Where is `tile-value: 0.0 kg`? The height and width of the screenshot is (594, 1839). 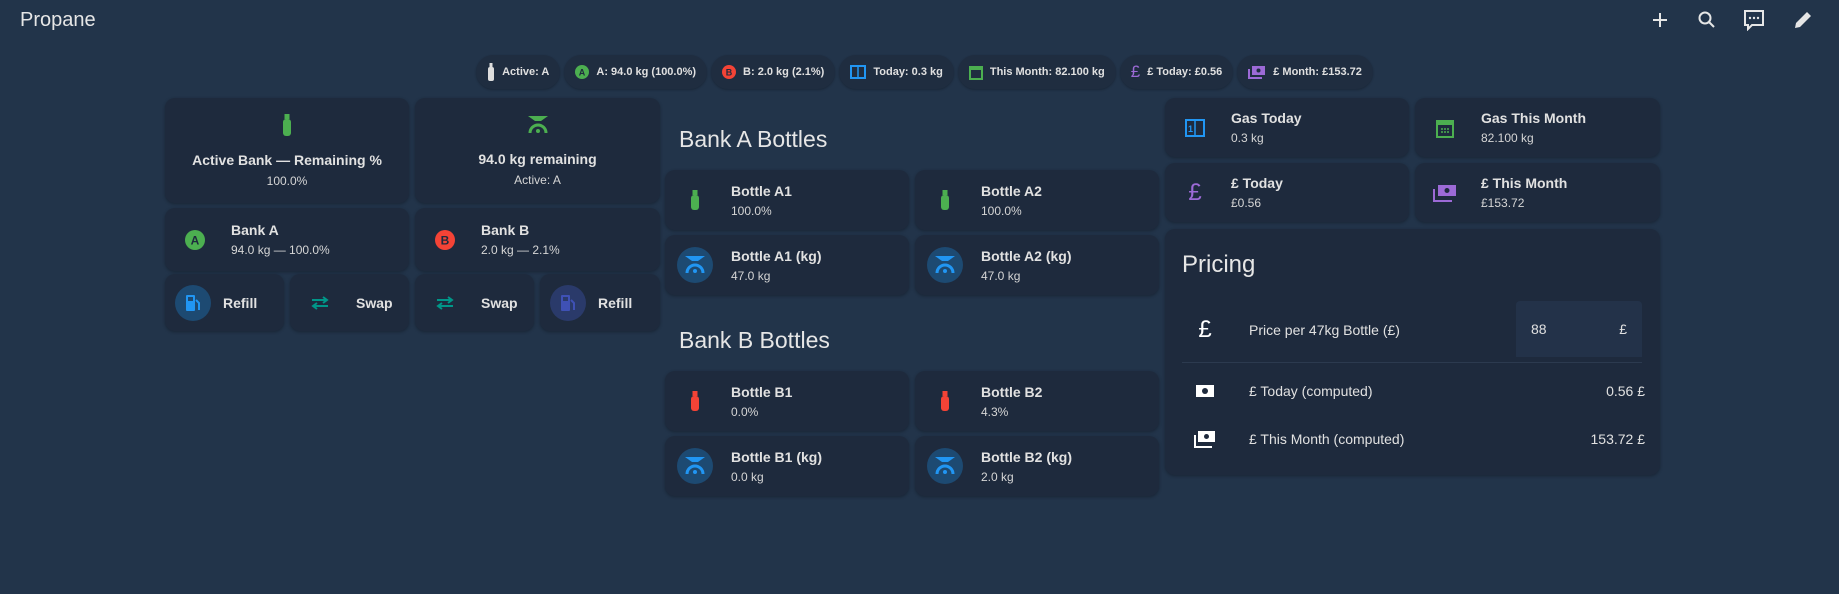 tile-value: 0.0 kg is located at coordinates (747, 476).